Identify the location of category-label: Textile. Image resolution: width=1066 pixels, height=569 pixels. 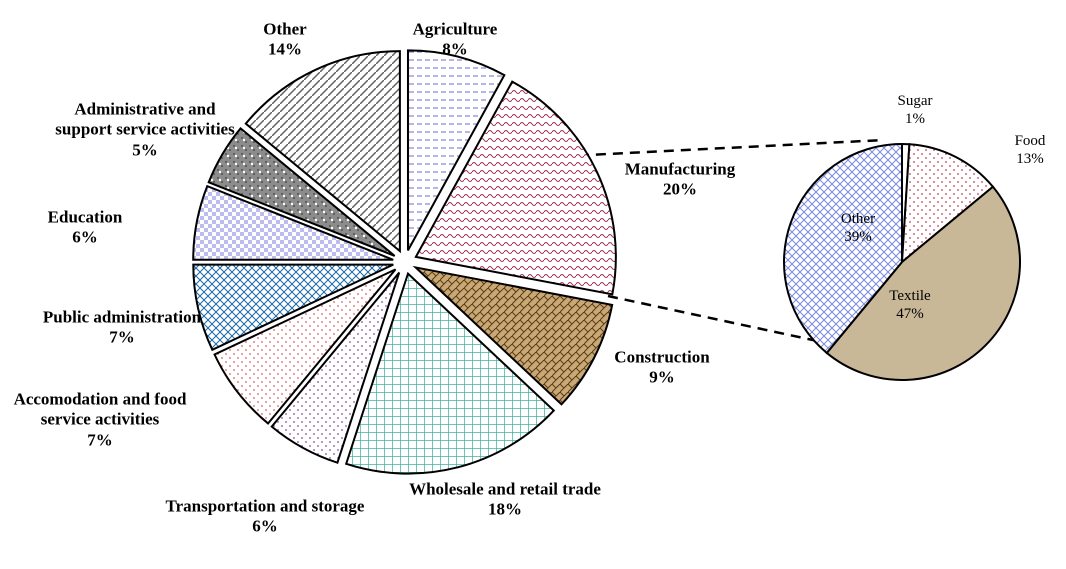
(910, 296).